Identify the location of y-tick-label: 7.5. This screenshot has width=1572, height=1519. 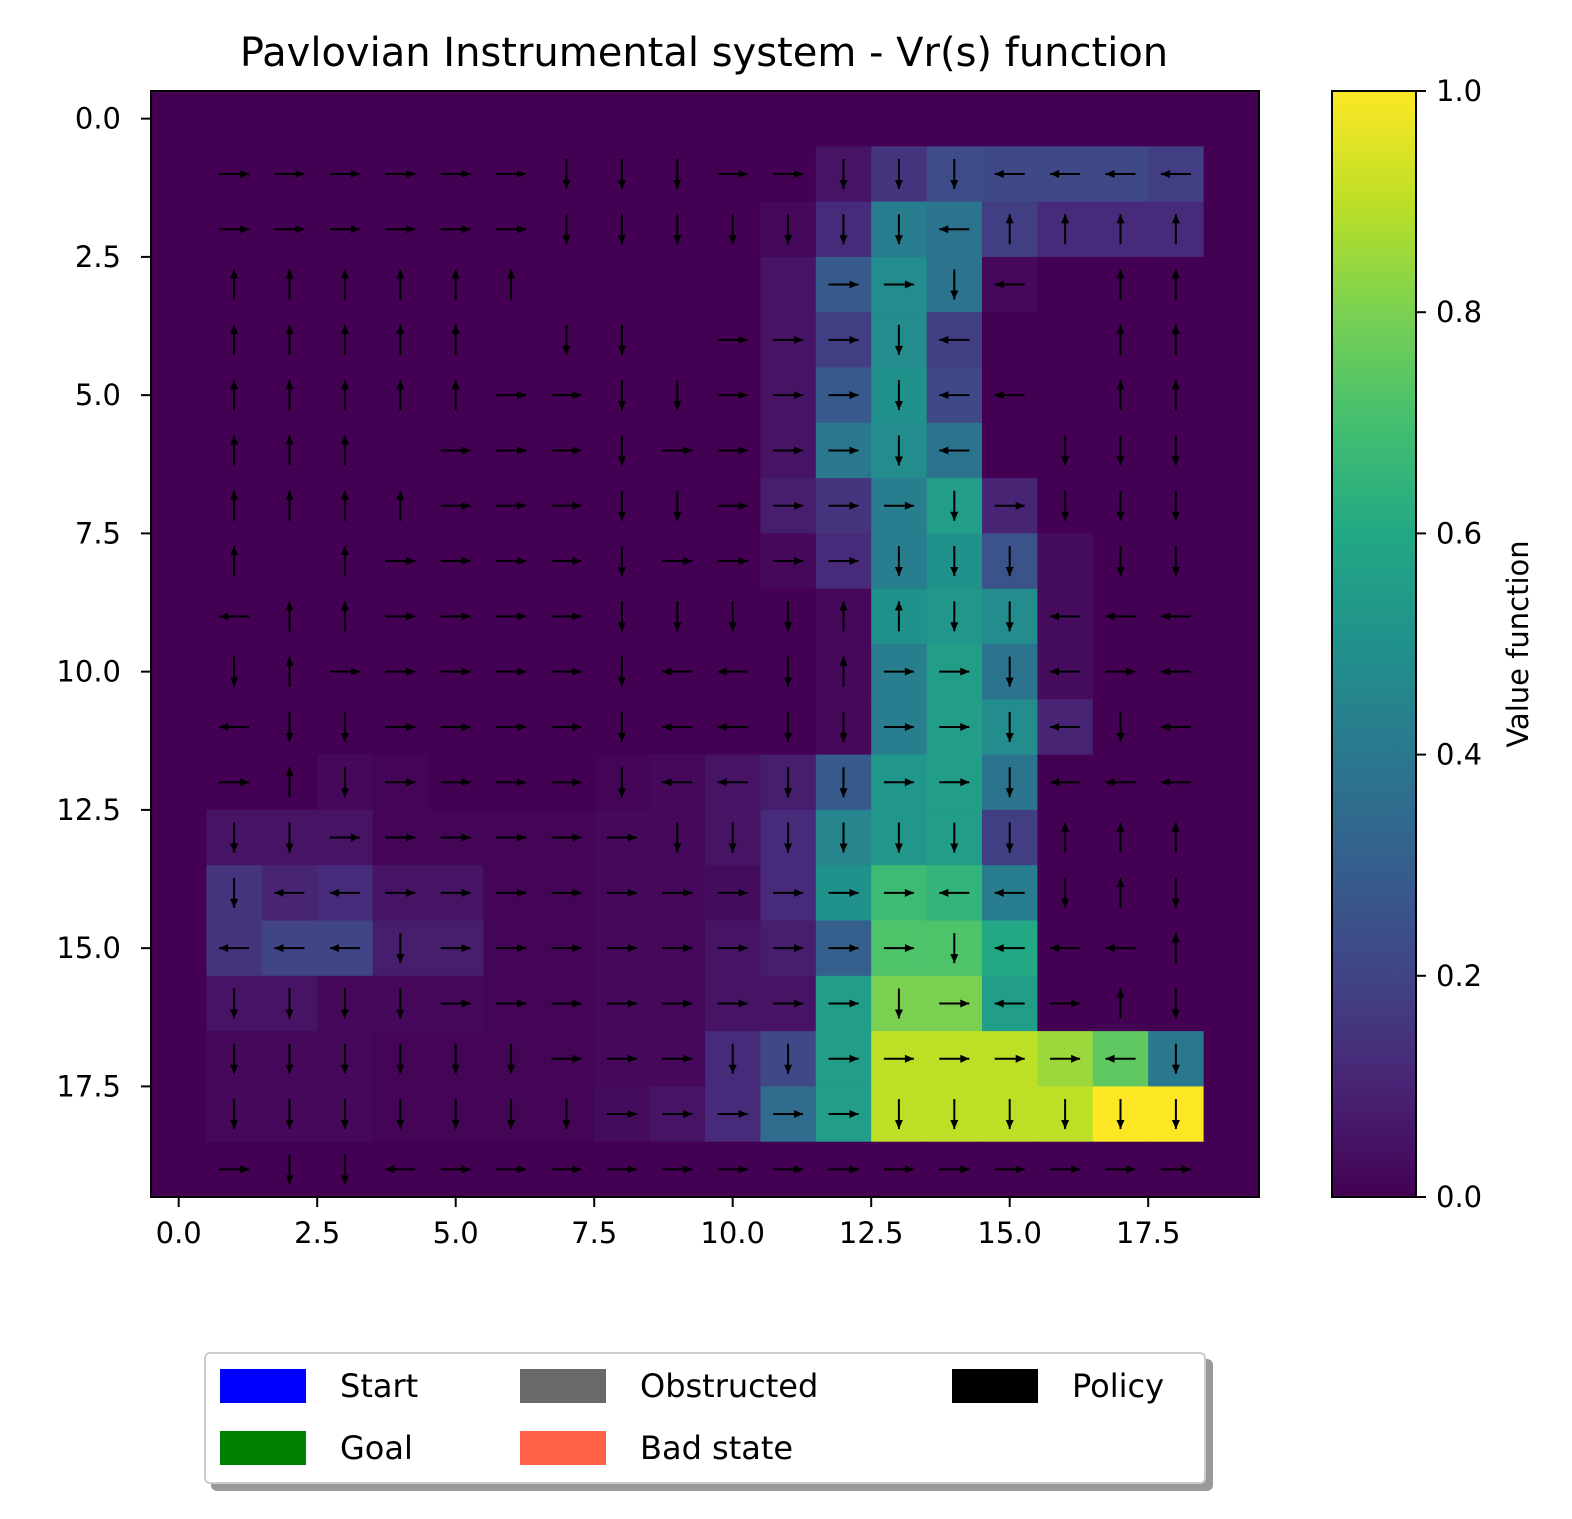
(98, 533).